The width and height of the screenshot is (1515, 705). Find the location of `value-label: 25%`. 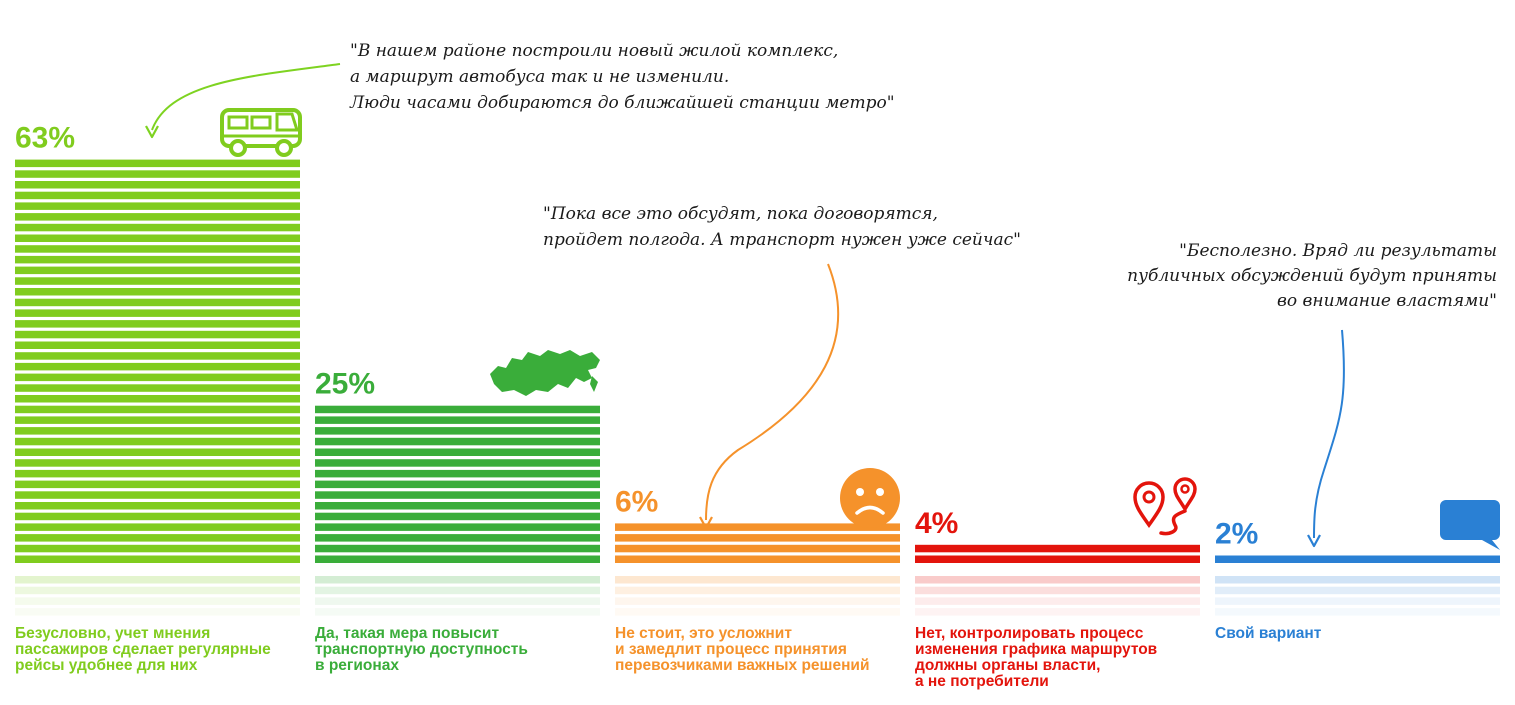

value-label: 25% is located at coordinates (345, 384).